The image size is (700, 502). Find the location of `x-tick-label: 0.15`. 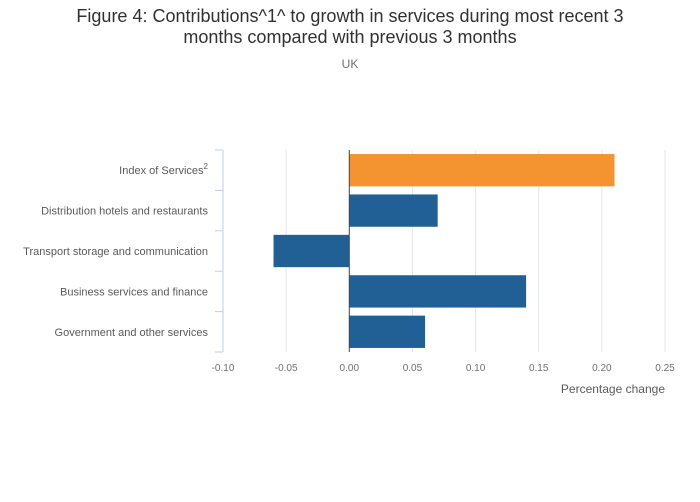

x-tick-label: 0.15 is located at coordinates (539, 368).